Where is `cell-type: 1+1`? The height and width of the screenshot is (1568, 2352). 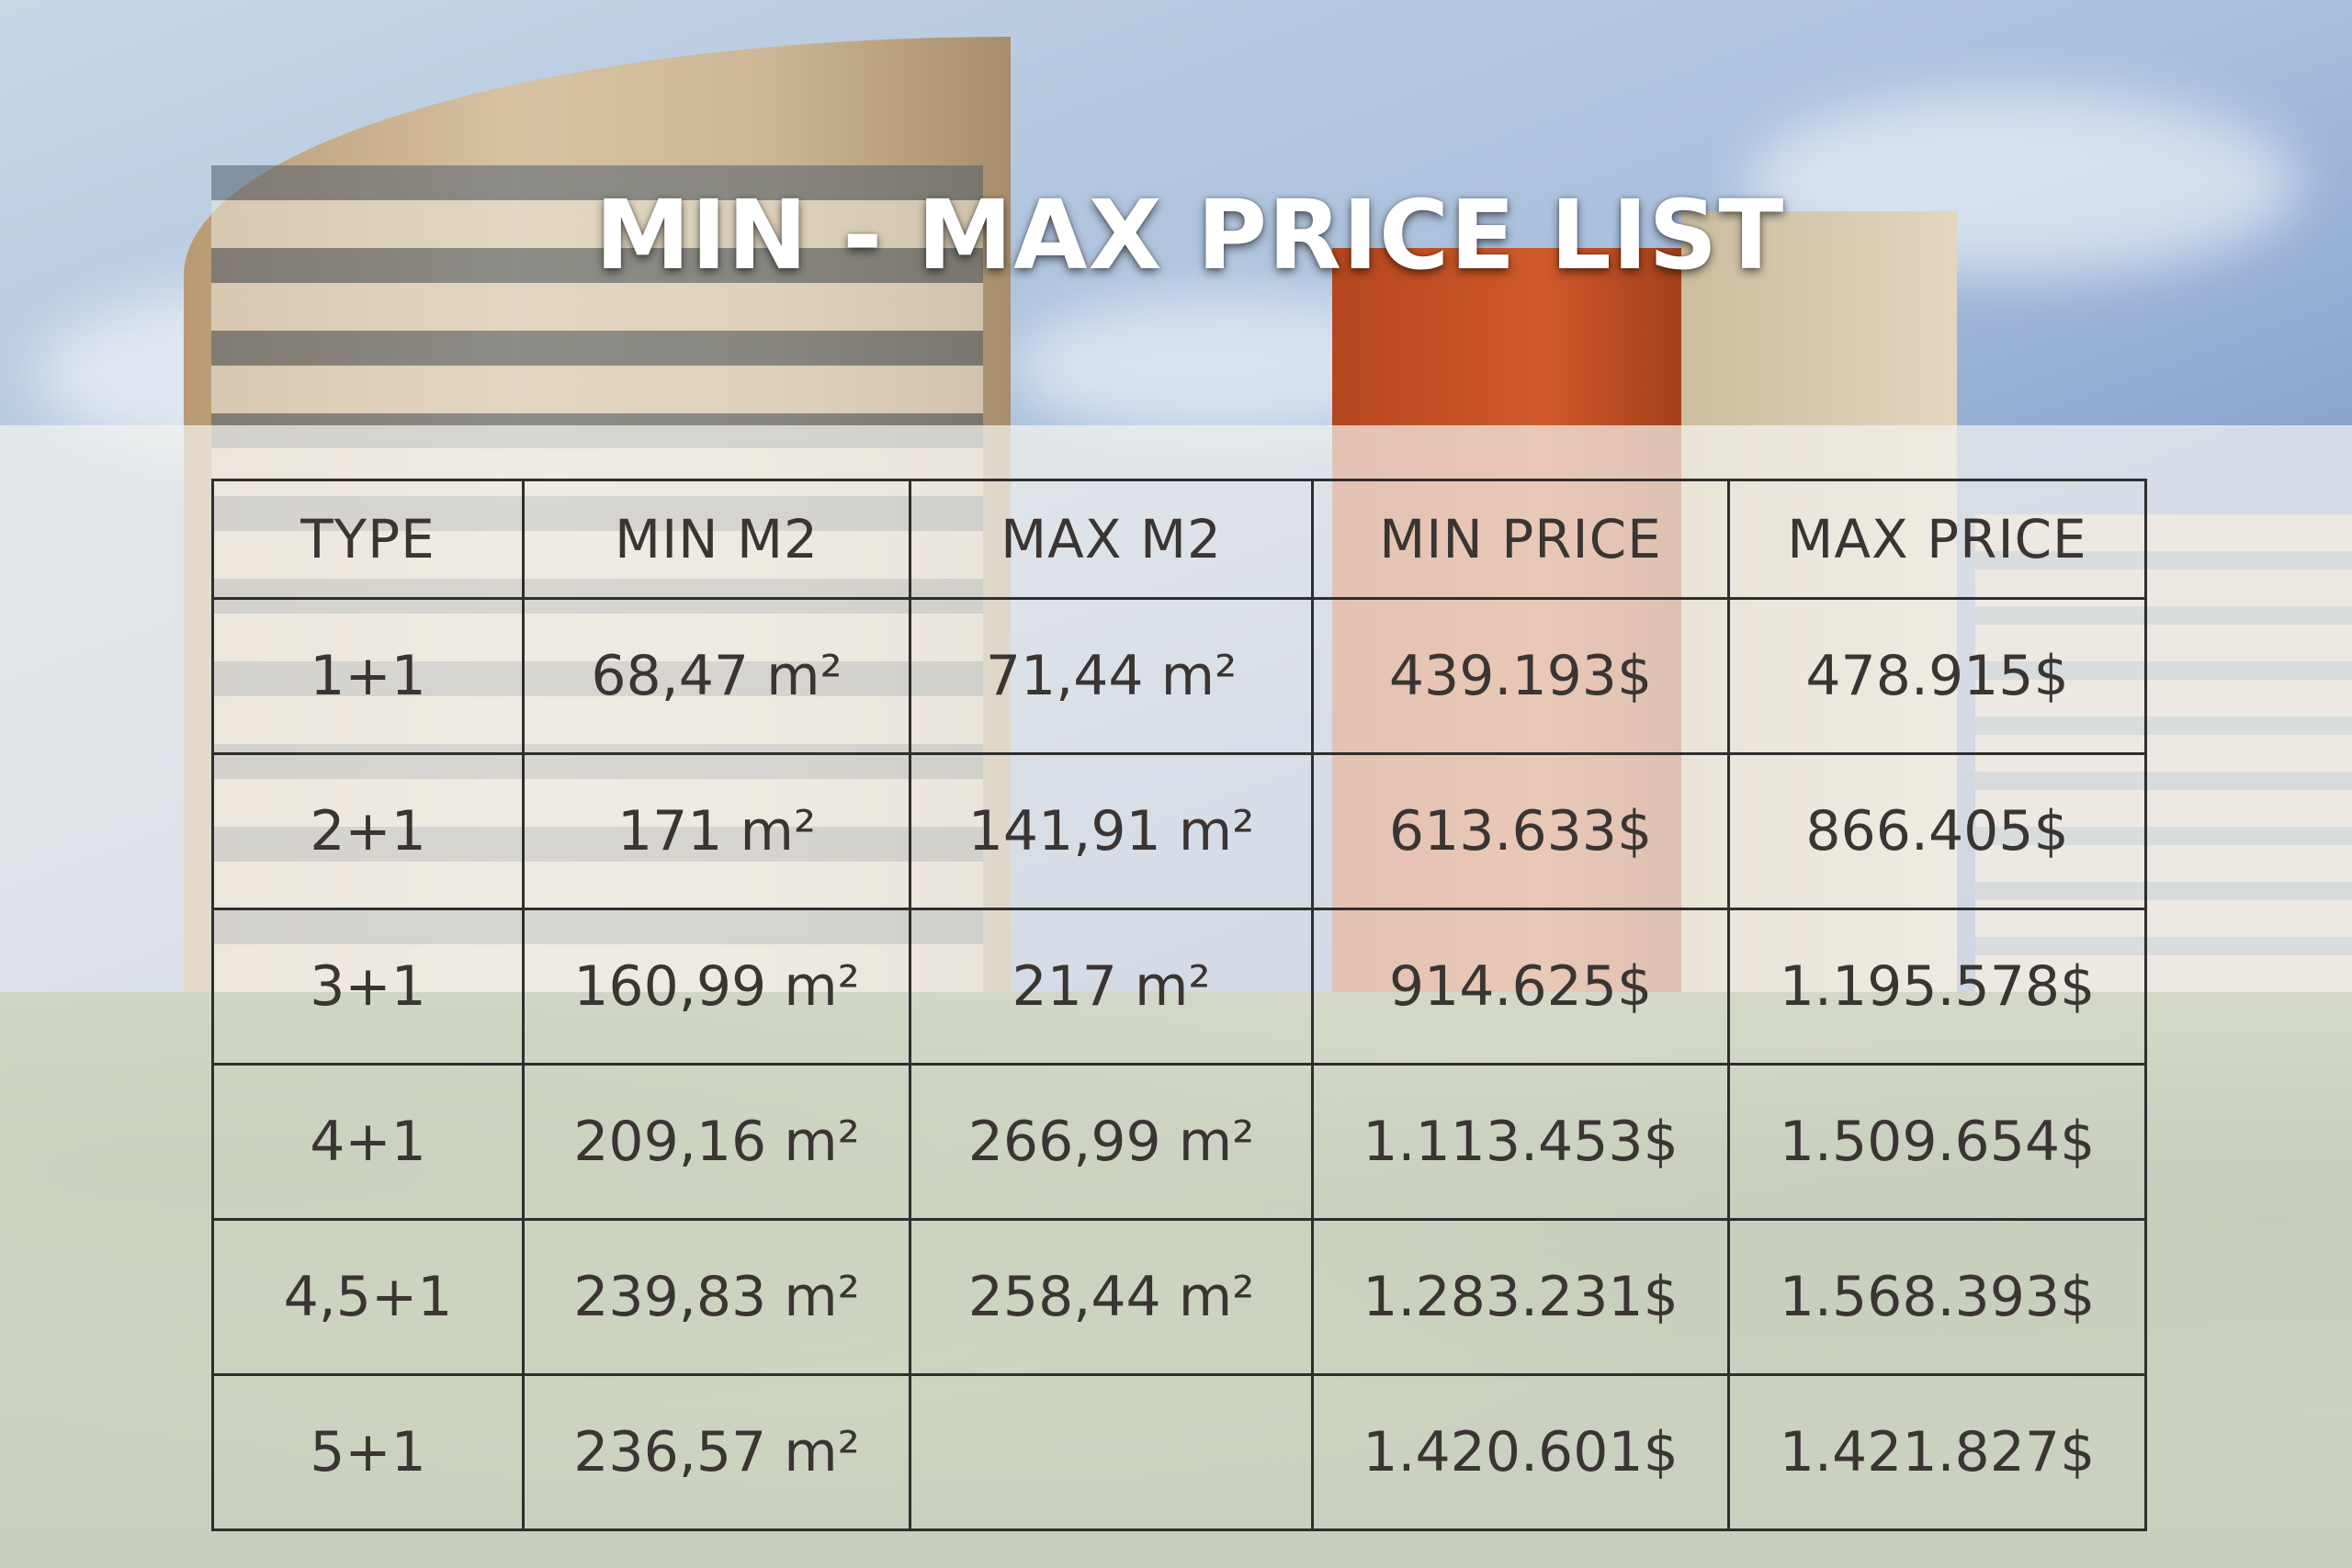
cell-type: 1+1 is located at coordinates (368, 676).